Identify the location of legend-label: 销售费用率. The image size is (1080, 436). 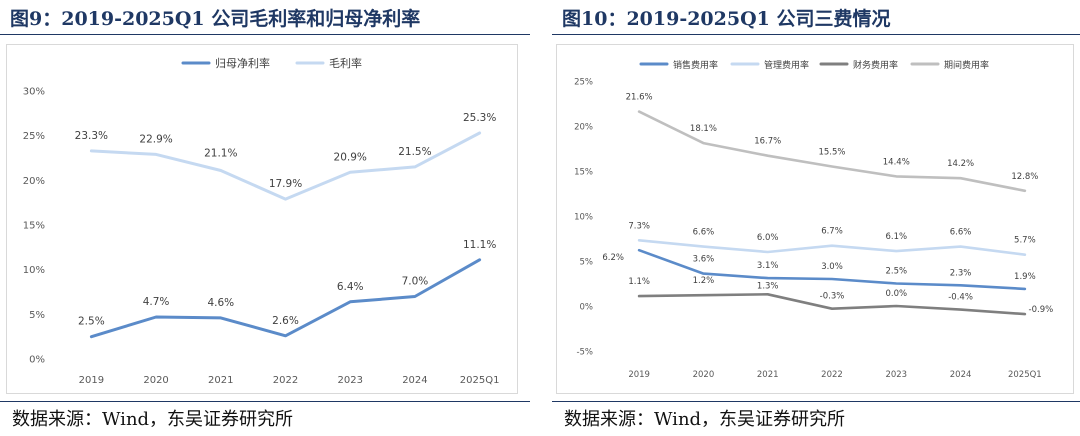
(695, 65).